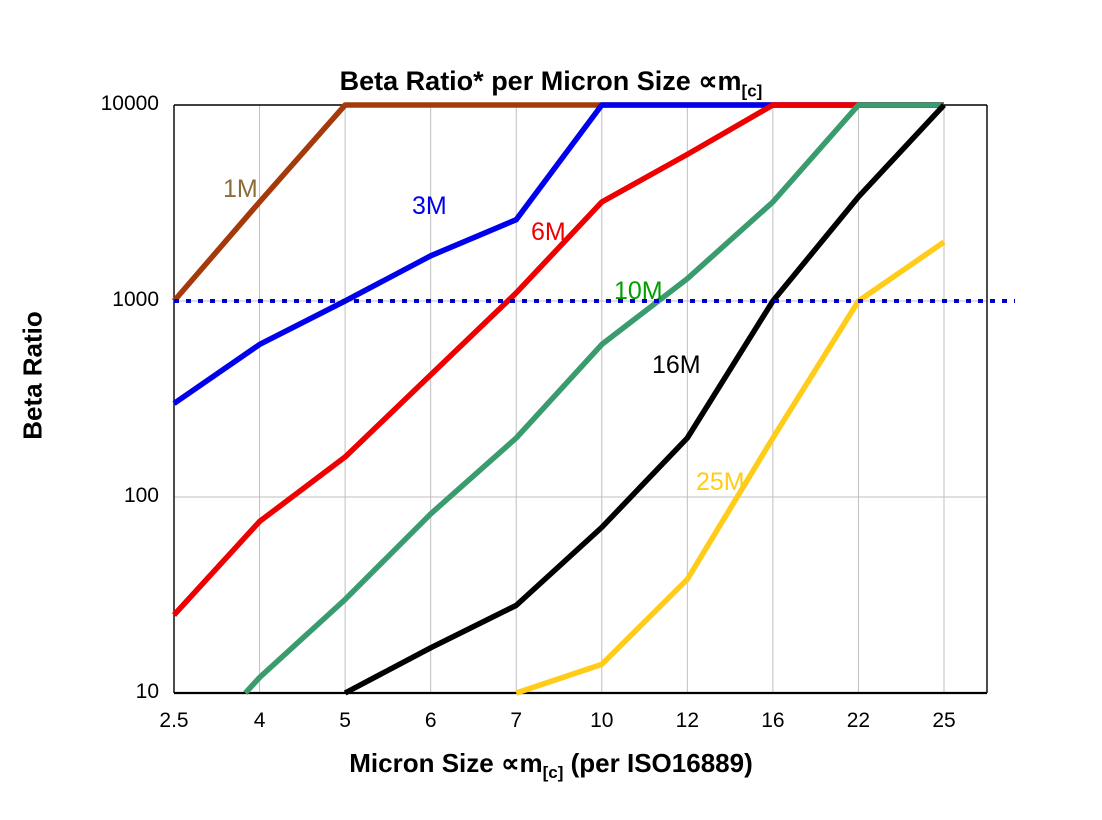 The height and width of the screenshot is (820, 1102). I want to click on x-tick-label-2.5: 2.5, so click(174, 720).